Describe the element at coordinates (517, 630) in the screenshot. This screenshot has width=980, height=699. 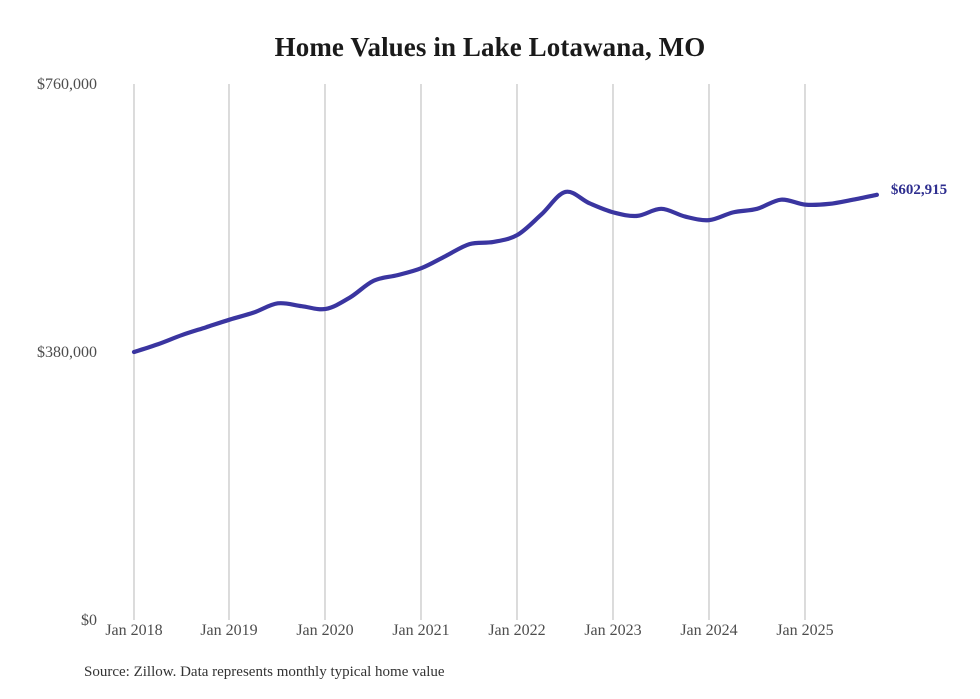
I see `x-tick-label-jan-2022: Jan 2022` at that location.